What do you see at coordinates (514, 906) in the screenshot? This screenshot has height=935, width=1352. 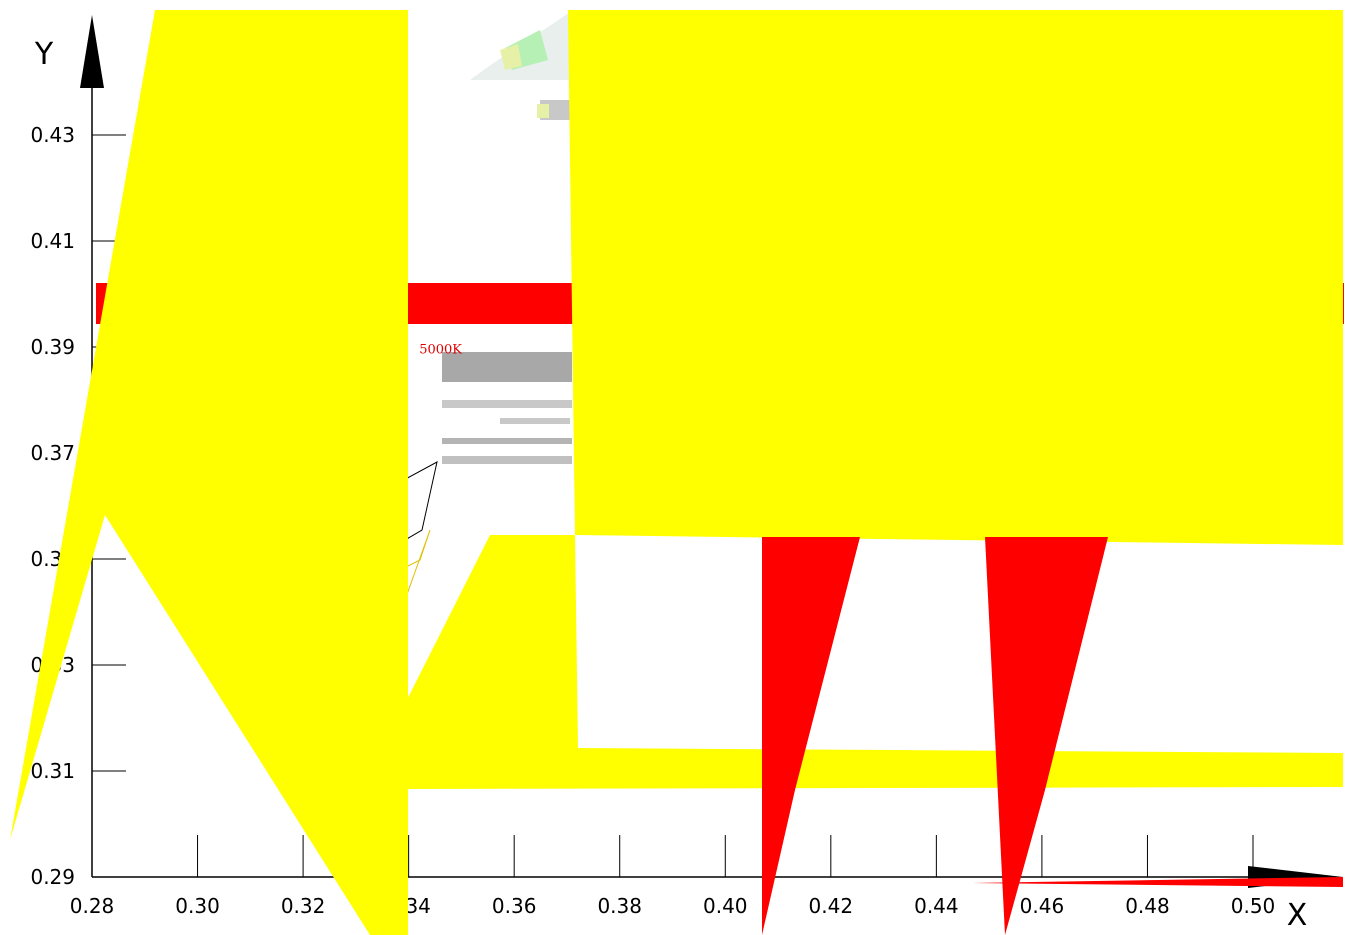 I see `x-tick-label: 0.36` at bounding box center [514, 906].